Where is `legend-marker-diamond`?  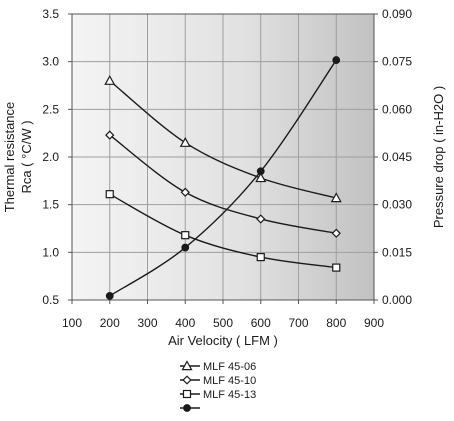
legend-marker-diamond is located at coordinates (187, 380).